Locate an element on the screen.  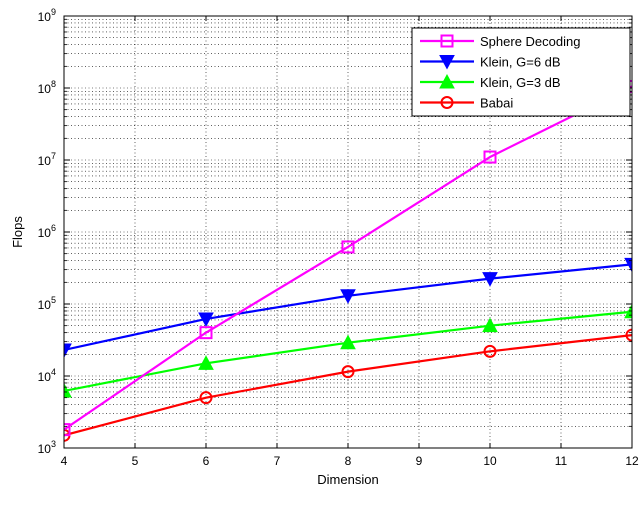
y-tick-label: 10⁸ is located at coordinates (47, 87).